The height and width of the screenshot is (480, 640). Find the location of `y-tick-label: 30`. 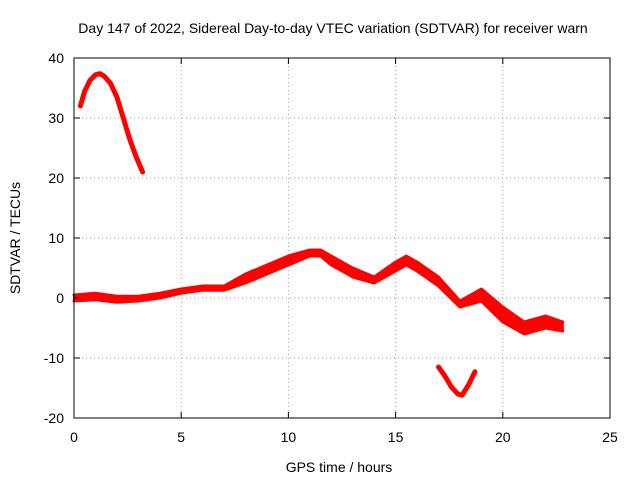

y-tick-label: 30 is located at coordinates (56, 118).